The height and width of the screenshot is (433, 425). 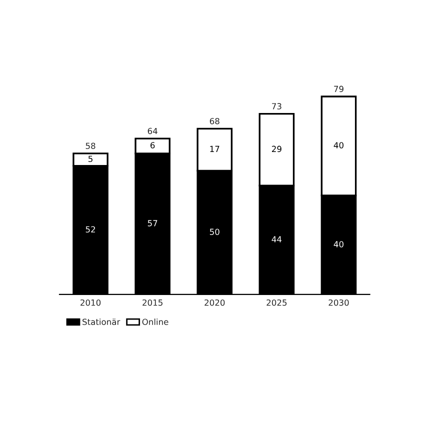 I want to click on data-label: 29, so click(x=277, y=149).